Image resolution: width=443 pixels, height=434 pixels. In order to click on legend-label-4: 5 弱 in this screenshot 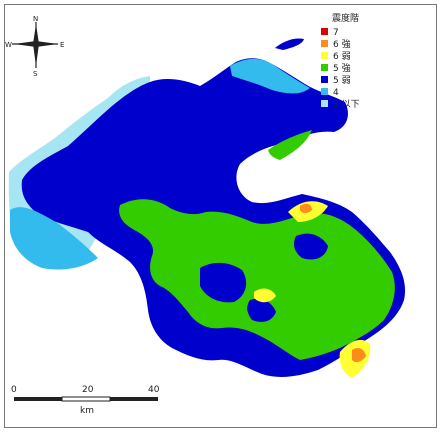, I will do `click(342, 80)`.